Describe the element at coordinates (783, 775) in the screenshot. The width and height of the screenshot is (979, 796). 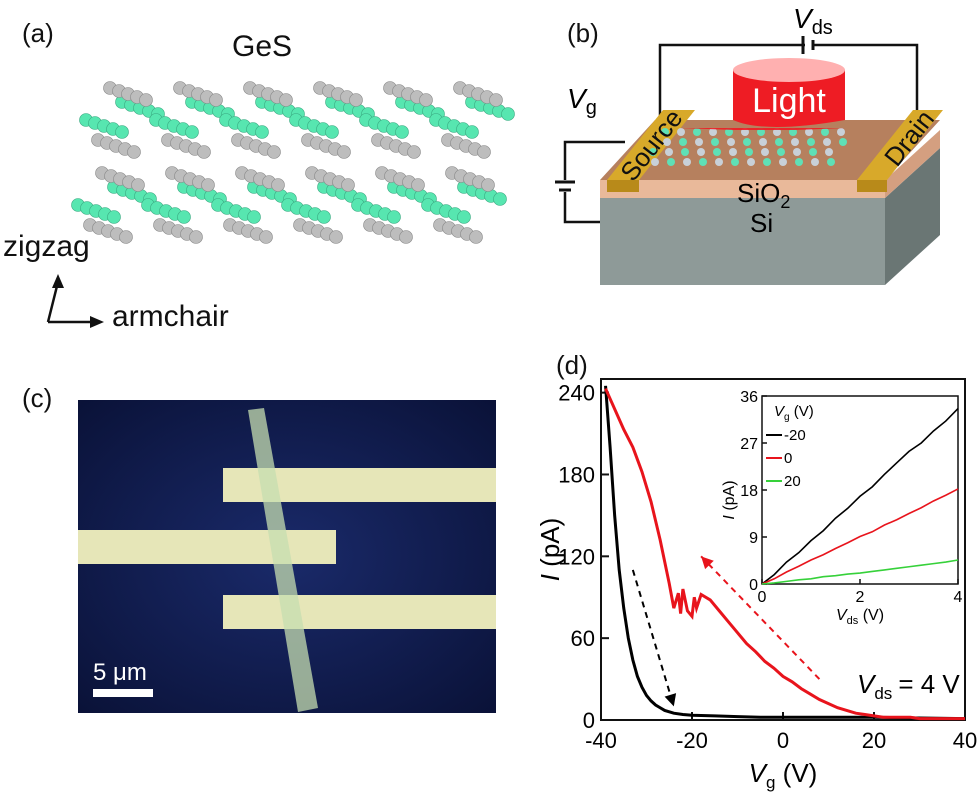
I see `x-axis-label: Vg (V)` at that location.